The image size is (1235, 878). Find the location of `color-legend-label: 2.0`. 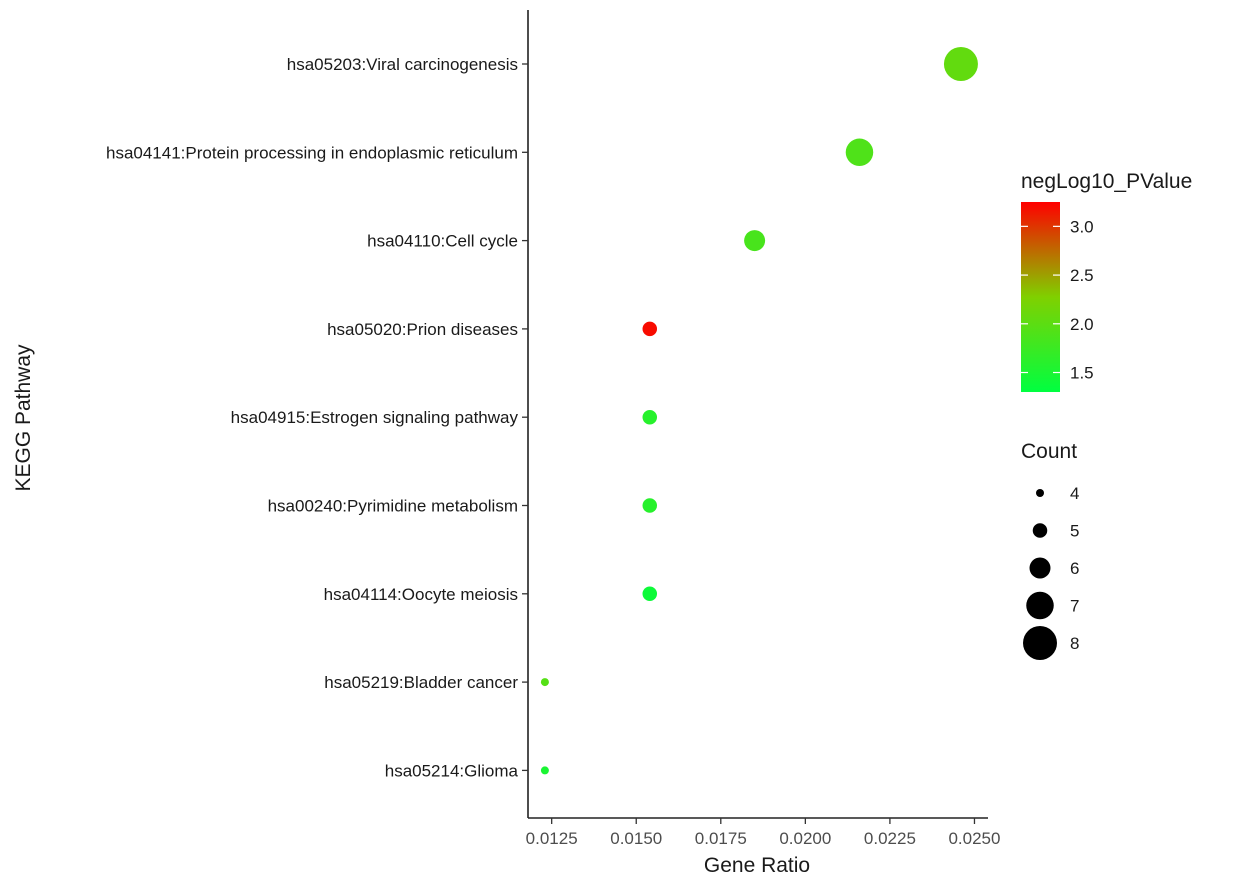

color-legend-label: 2.0 is located at coordinates (1082, 324).